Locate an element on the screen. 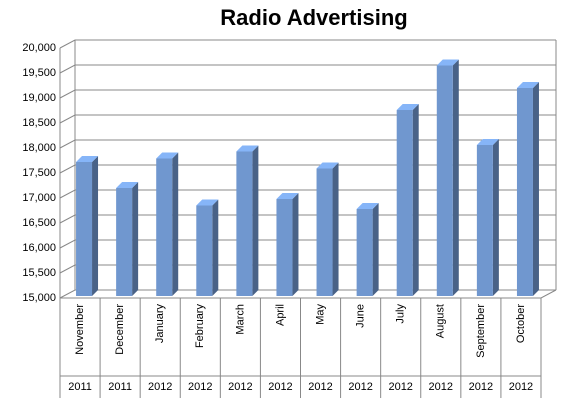 This screenshot has height=400, width=588. y-tick-label: 18,000 is located at coordinates (39, 148).